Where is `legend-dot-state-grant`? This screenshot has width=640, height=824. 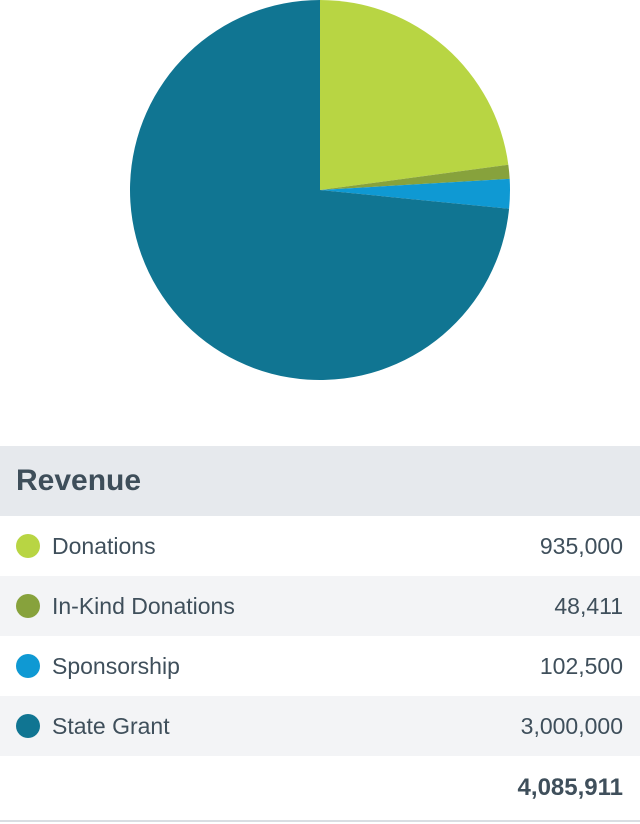 legend-dot-state-grant is located at coordinates (28, 726).